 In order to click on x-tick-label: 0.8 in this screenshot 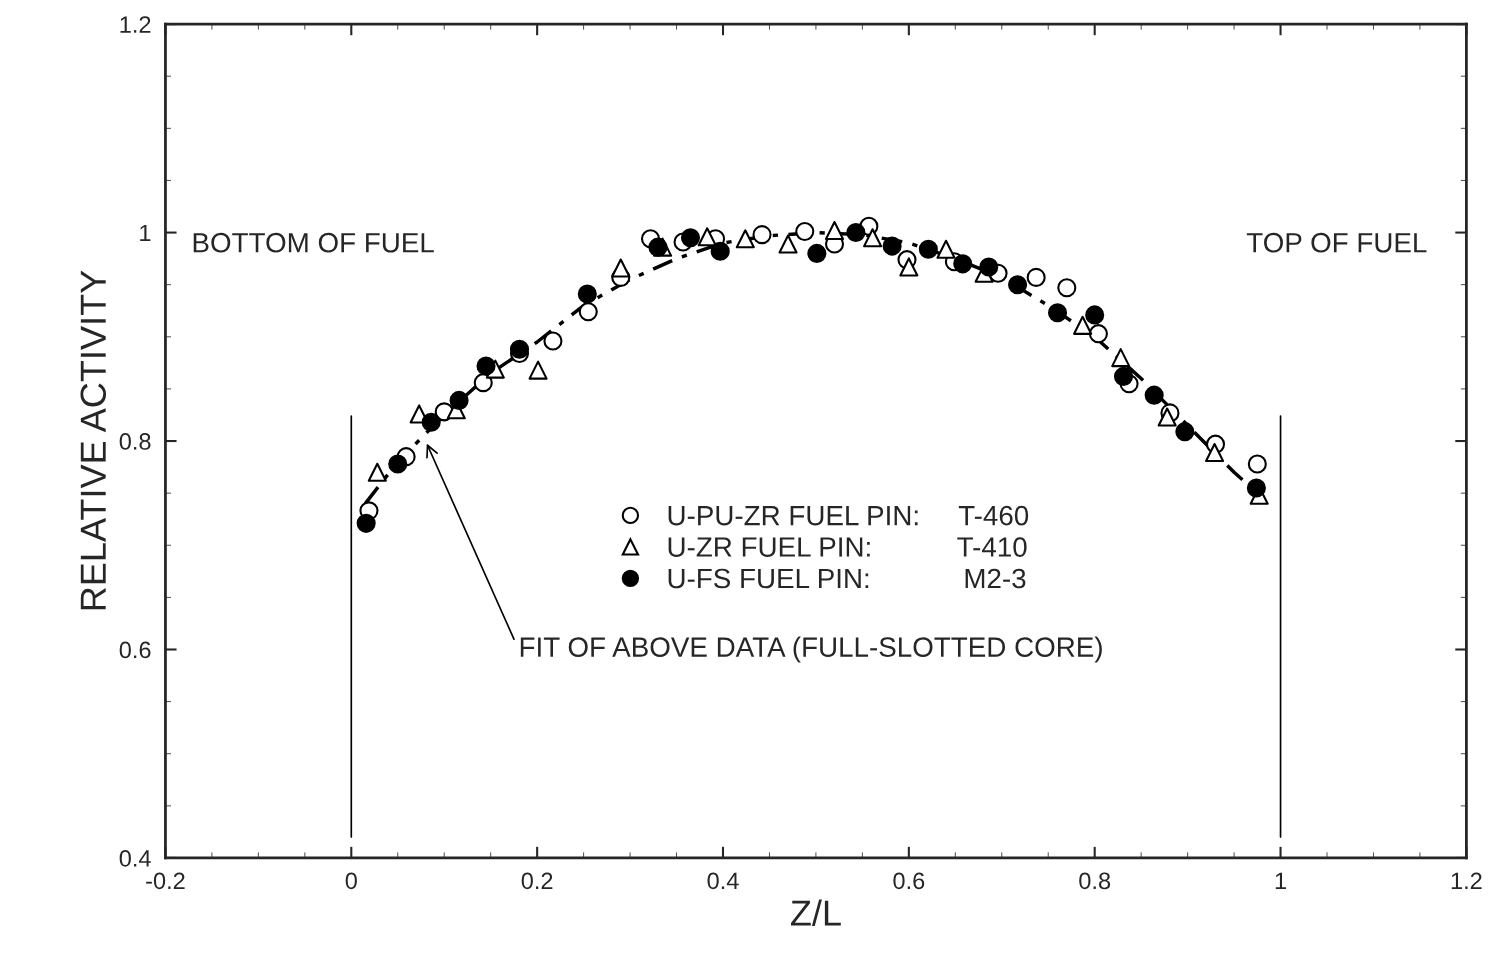, I will do `click(1095, 881)`.